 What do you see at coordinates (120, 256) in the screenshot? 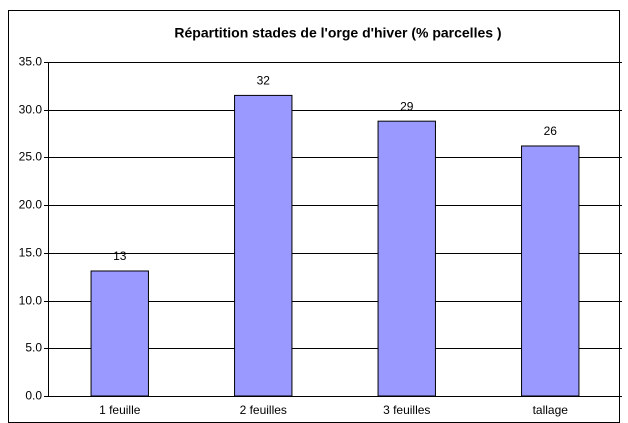
I see `value-label: 13` at bounding box center [120, 256].